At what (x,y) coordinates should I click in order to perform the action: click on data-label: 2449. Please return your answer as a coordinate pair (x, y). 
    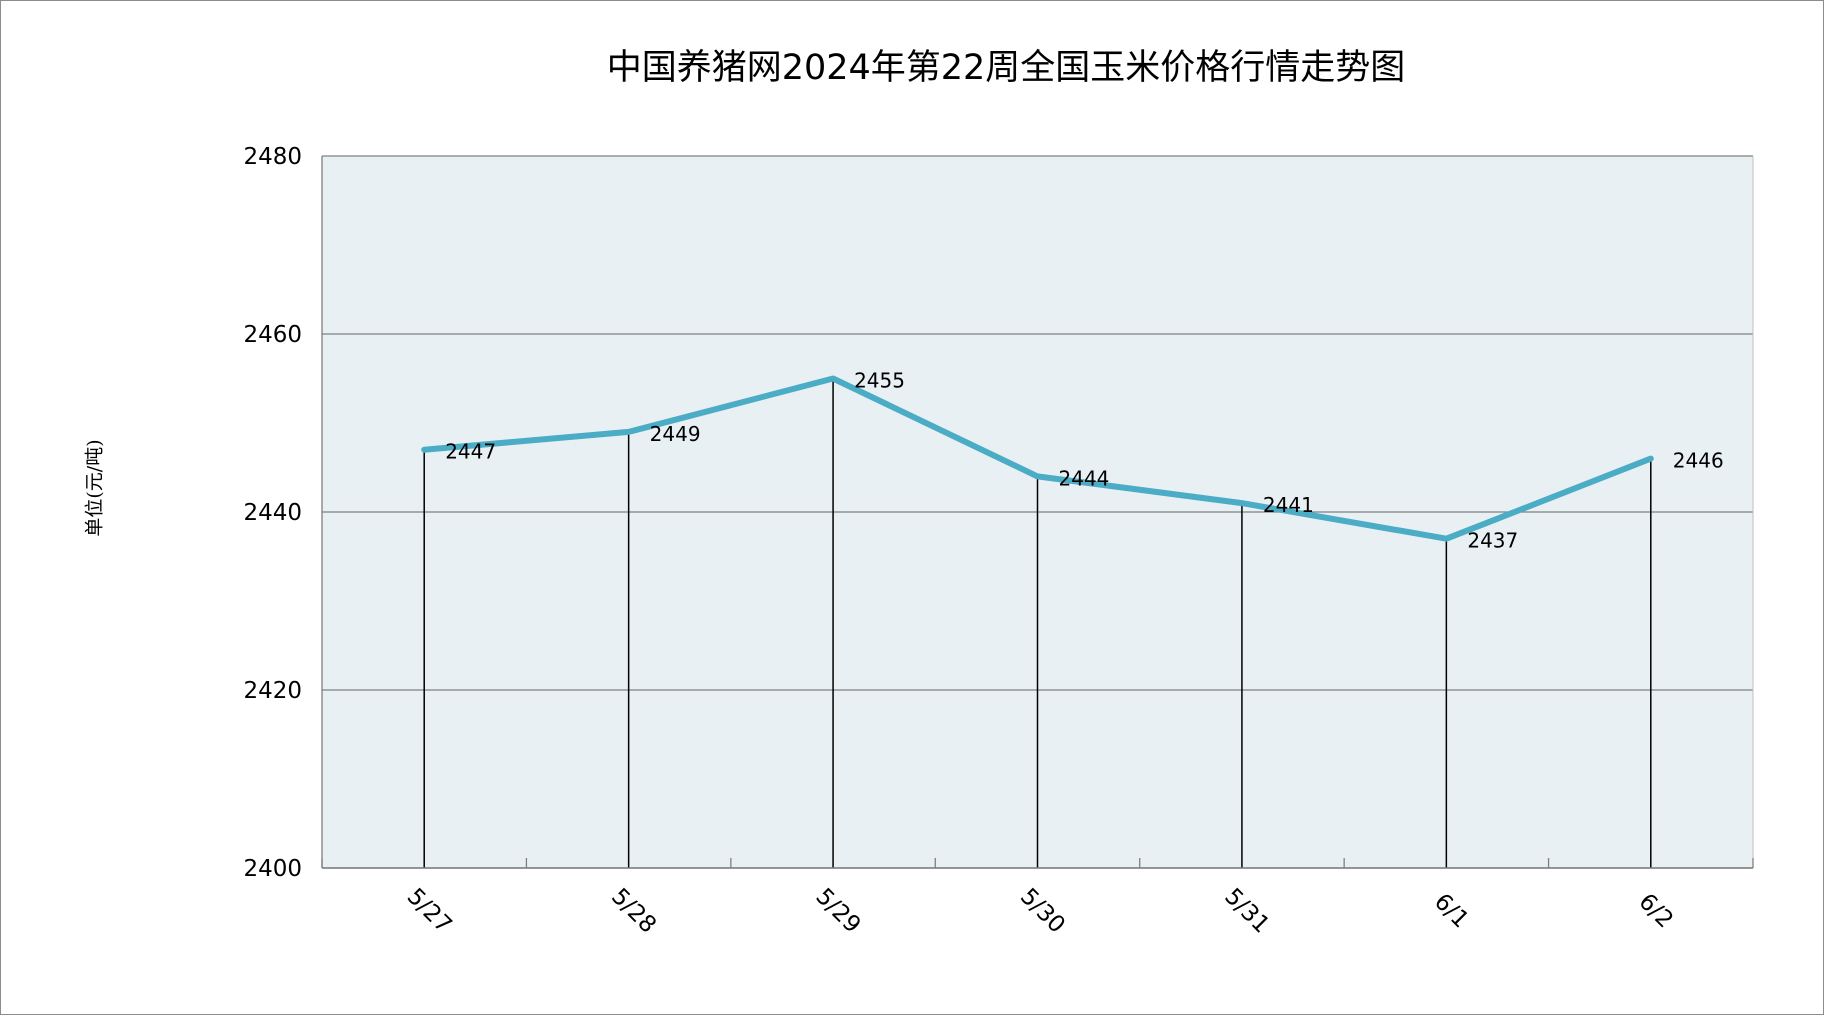
    Looking at the image, I should click on (675, 434).